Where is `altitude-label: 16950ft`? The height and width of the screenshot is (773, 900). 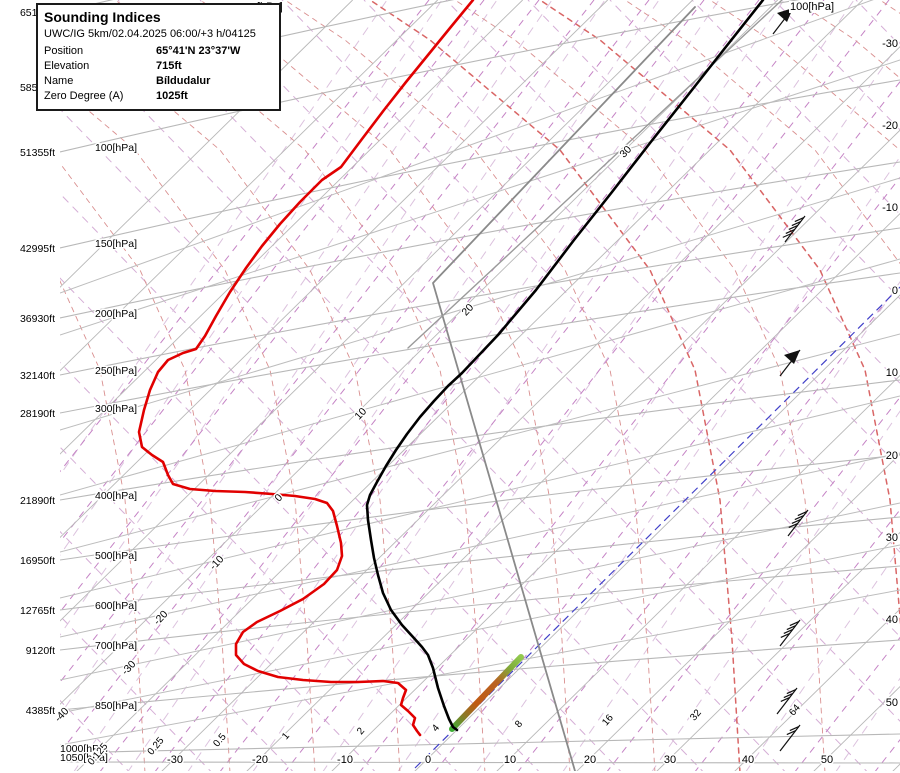 altitude-label: 16950ft is located at coordinates (37, 561).